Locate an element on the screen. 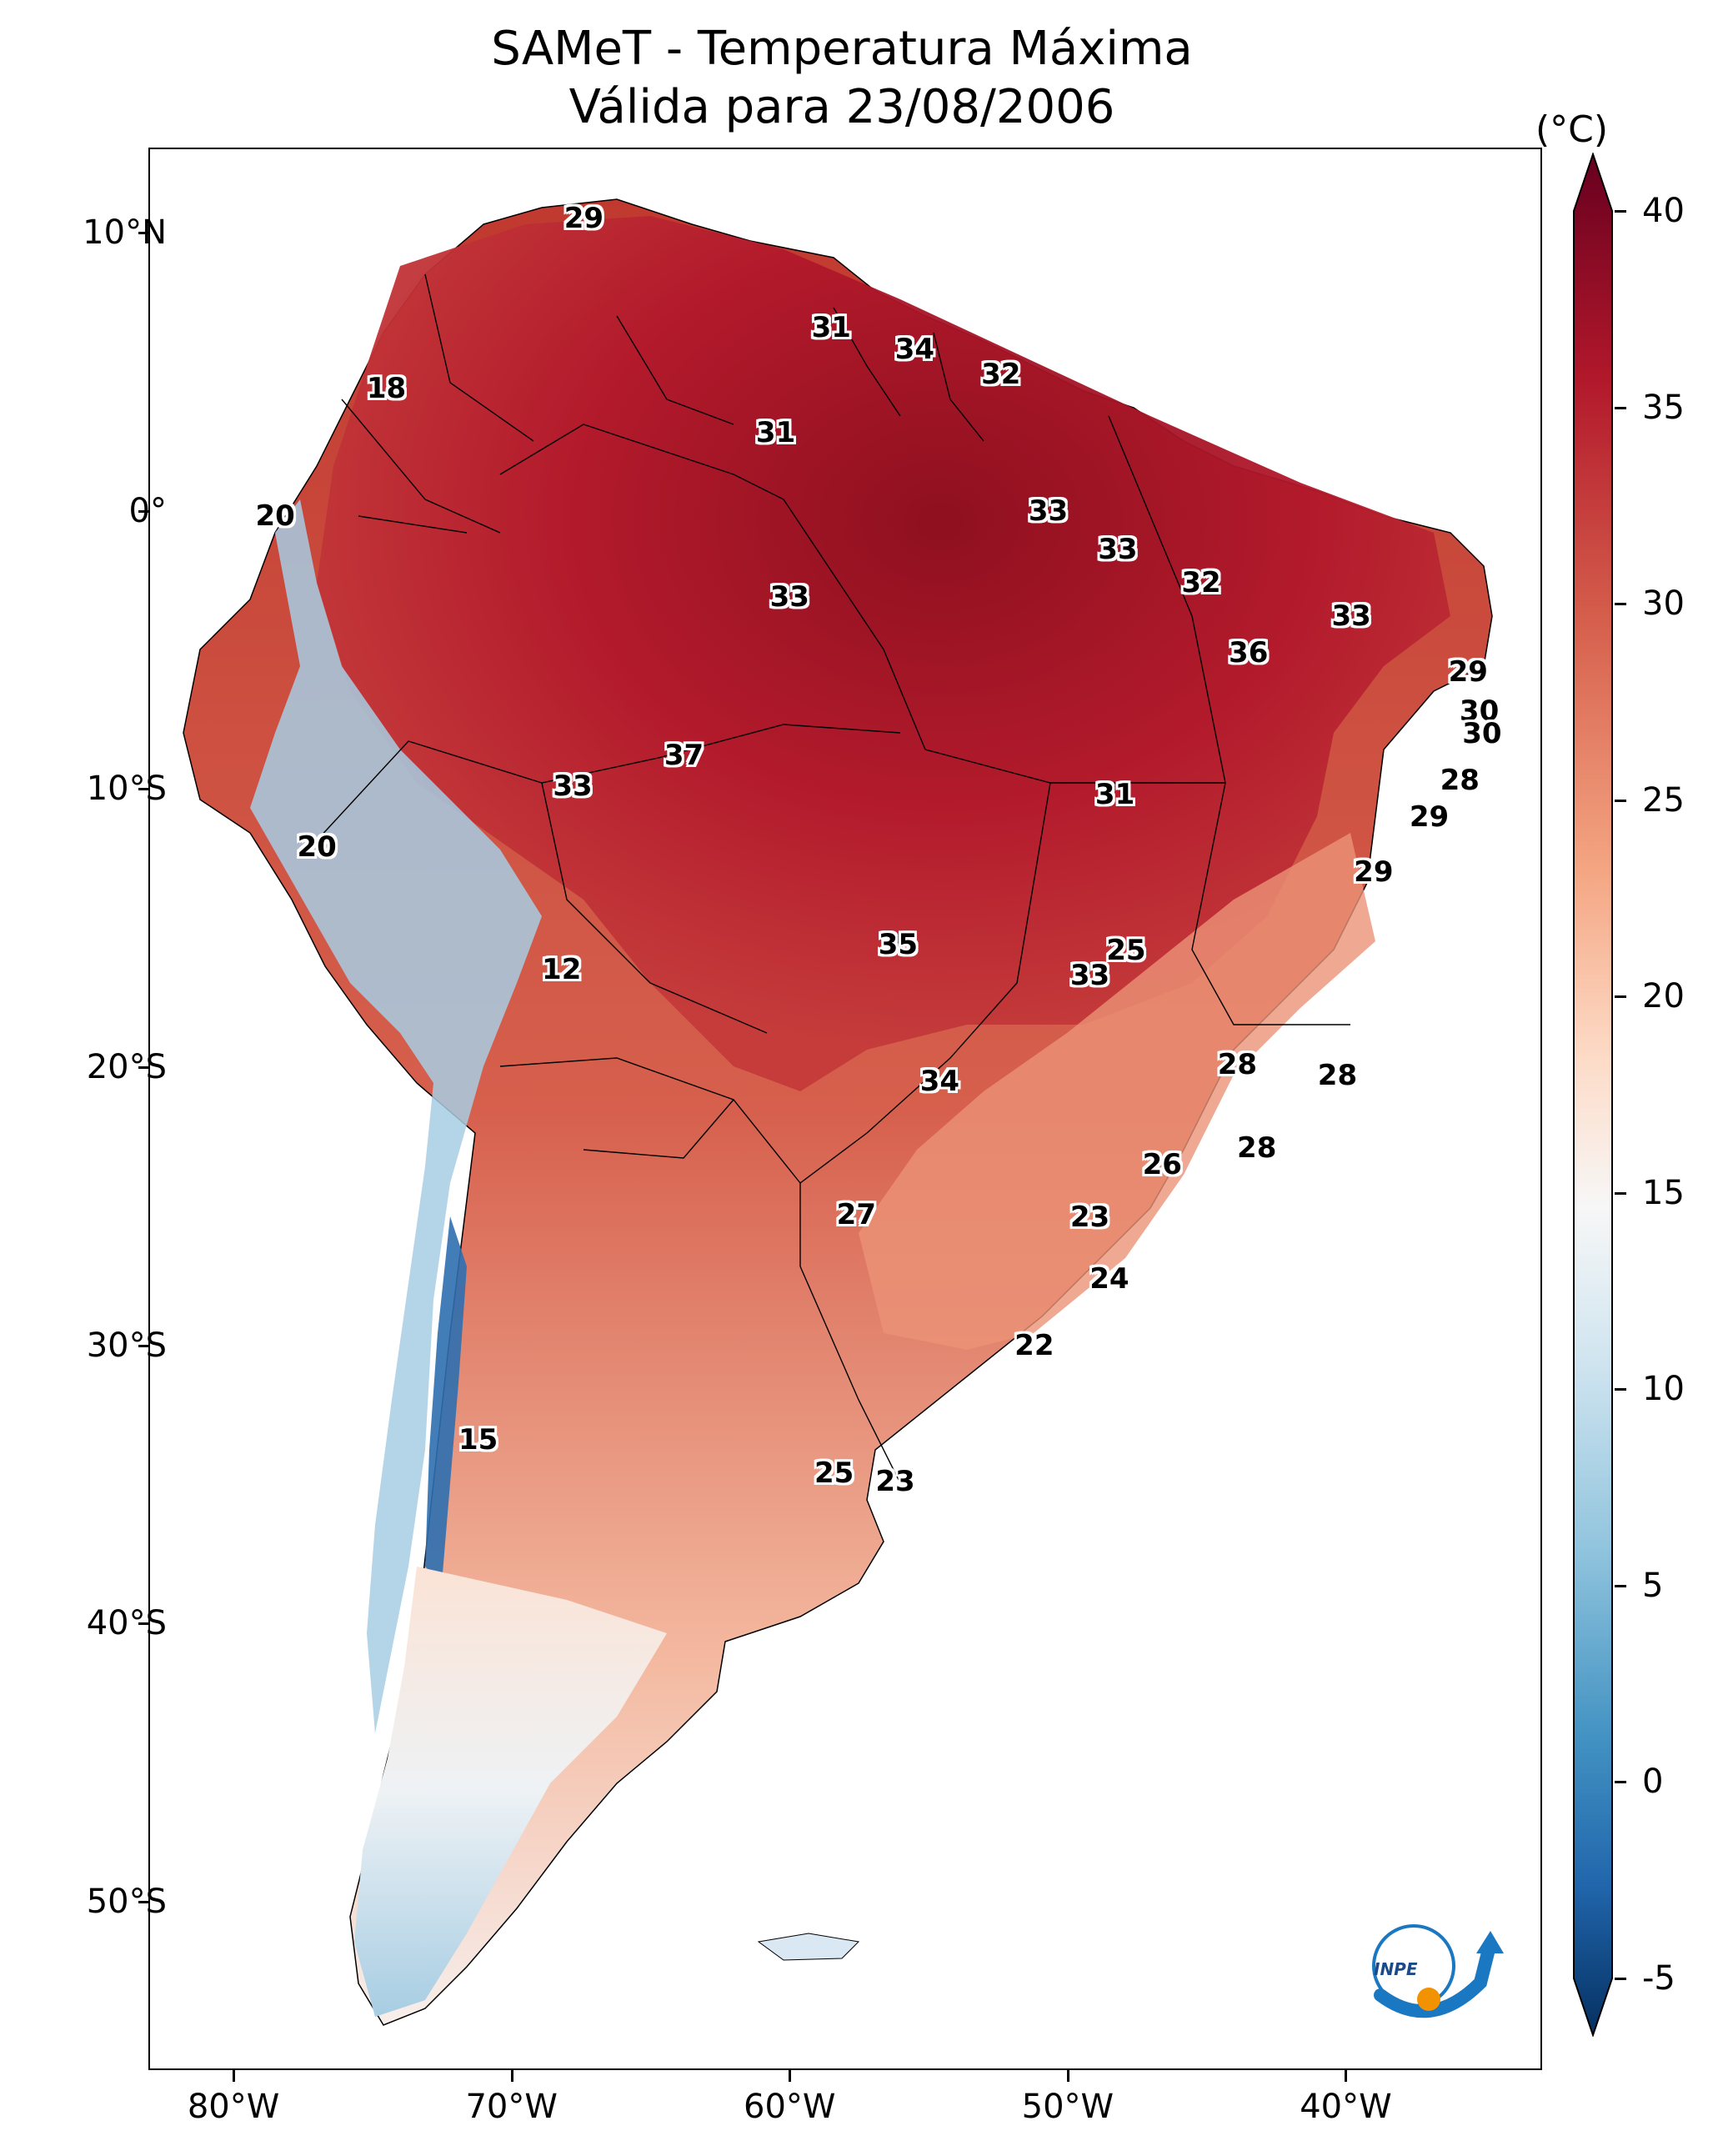  colorbar-tick-label: -5 is located at coordinates (1659, 1978).